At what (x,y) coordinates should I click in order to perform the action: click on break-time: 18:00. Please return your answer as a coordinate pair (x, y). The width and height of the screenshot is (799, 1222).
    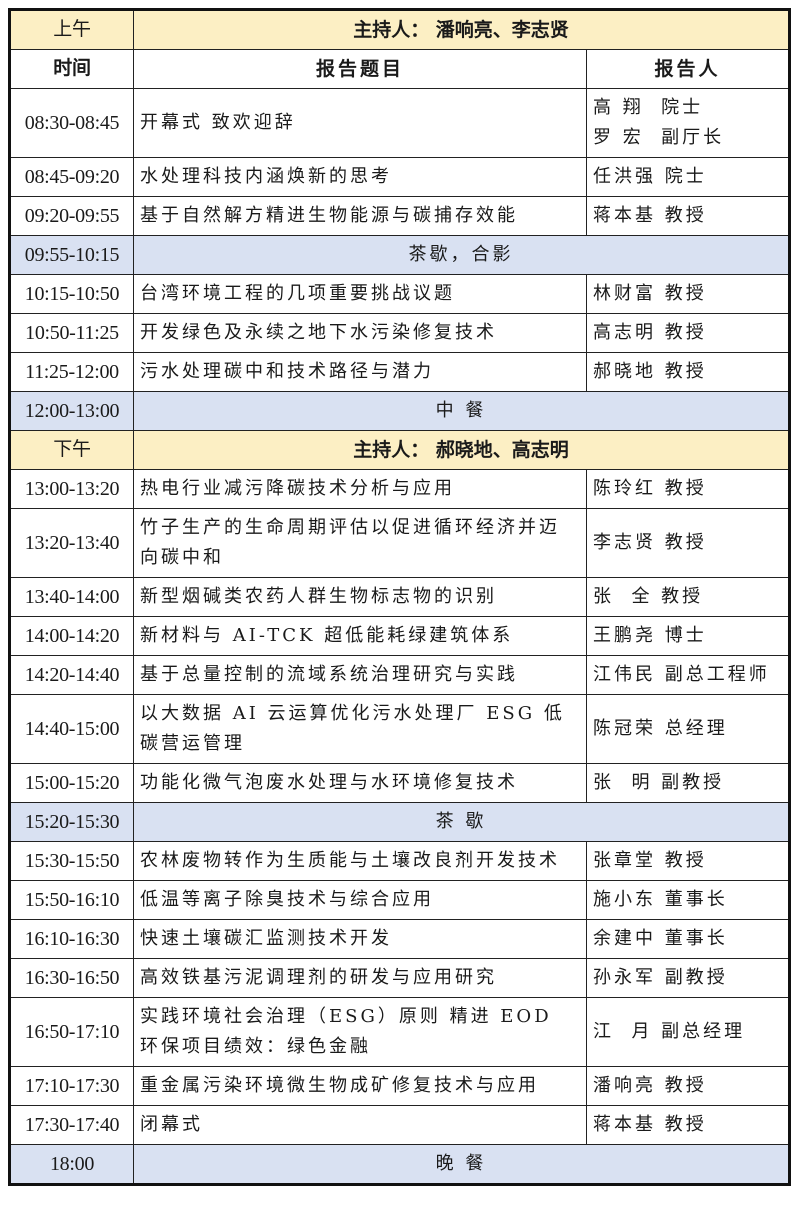
    Looking at the image, I should click on (71, 1164).